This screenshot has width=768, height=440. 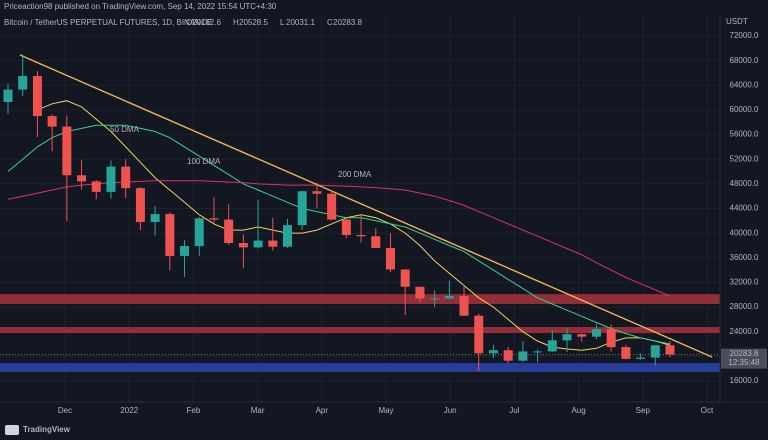 I want to click on brand: TradingView, so click(x=47, y=429).